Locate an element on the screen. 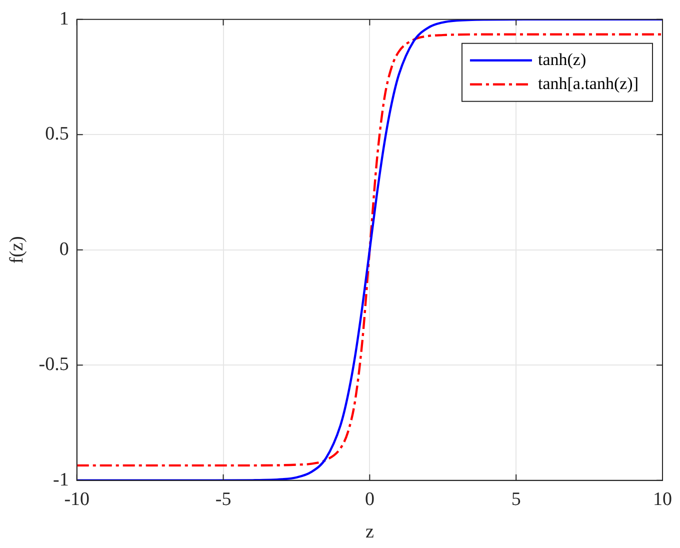 This screenshot has height=548, width=680. x-tick-label: 10 is located at coordinates (662, 499).